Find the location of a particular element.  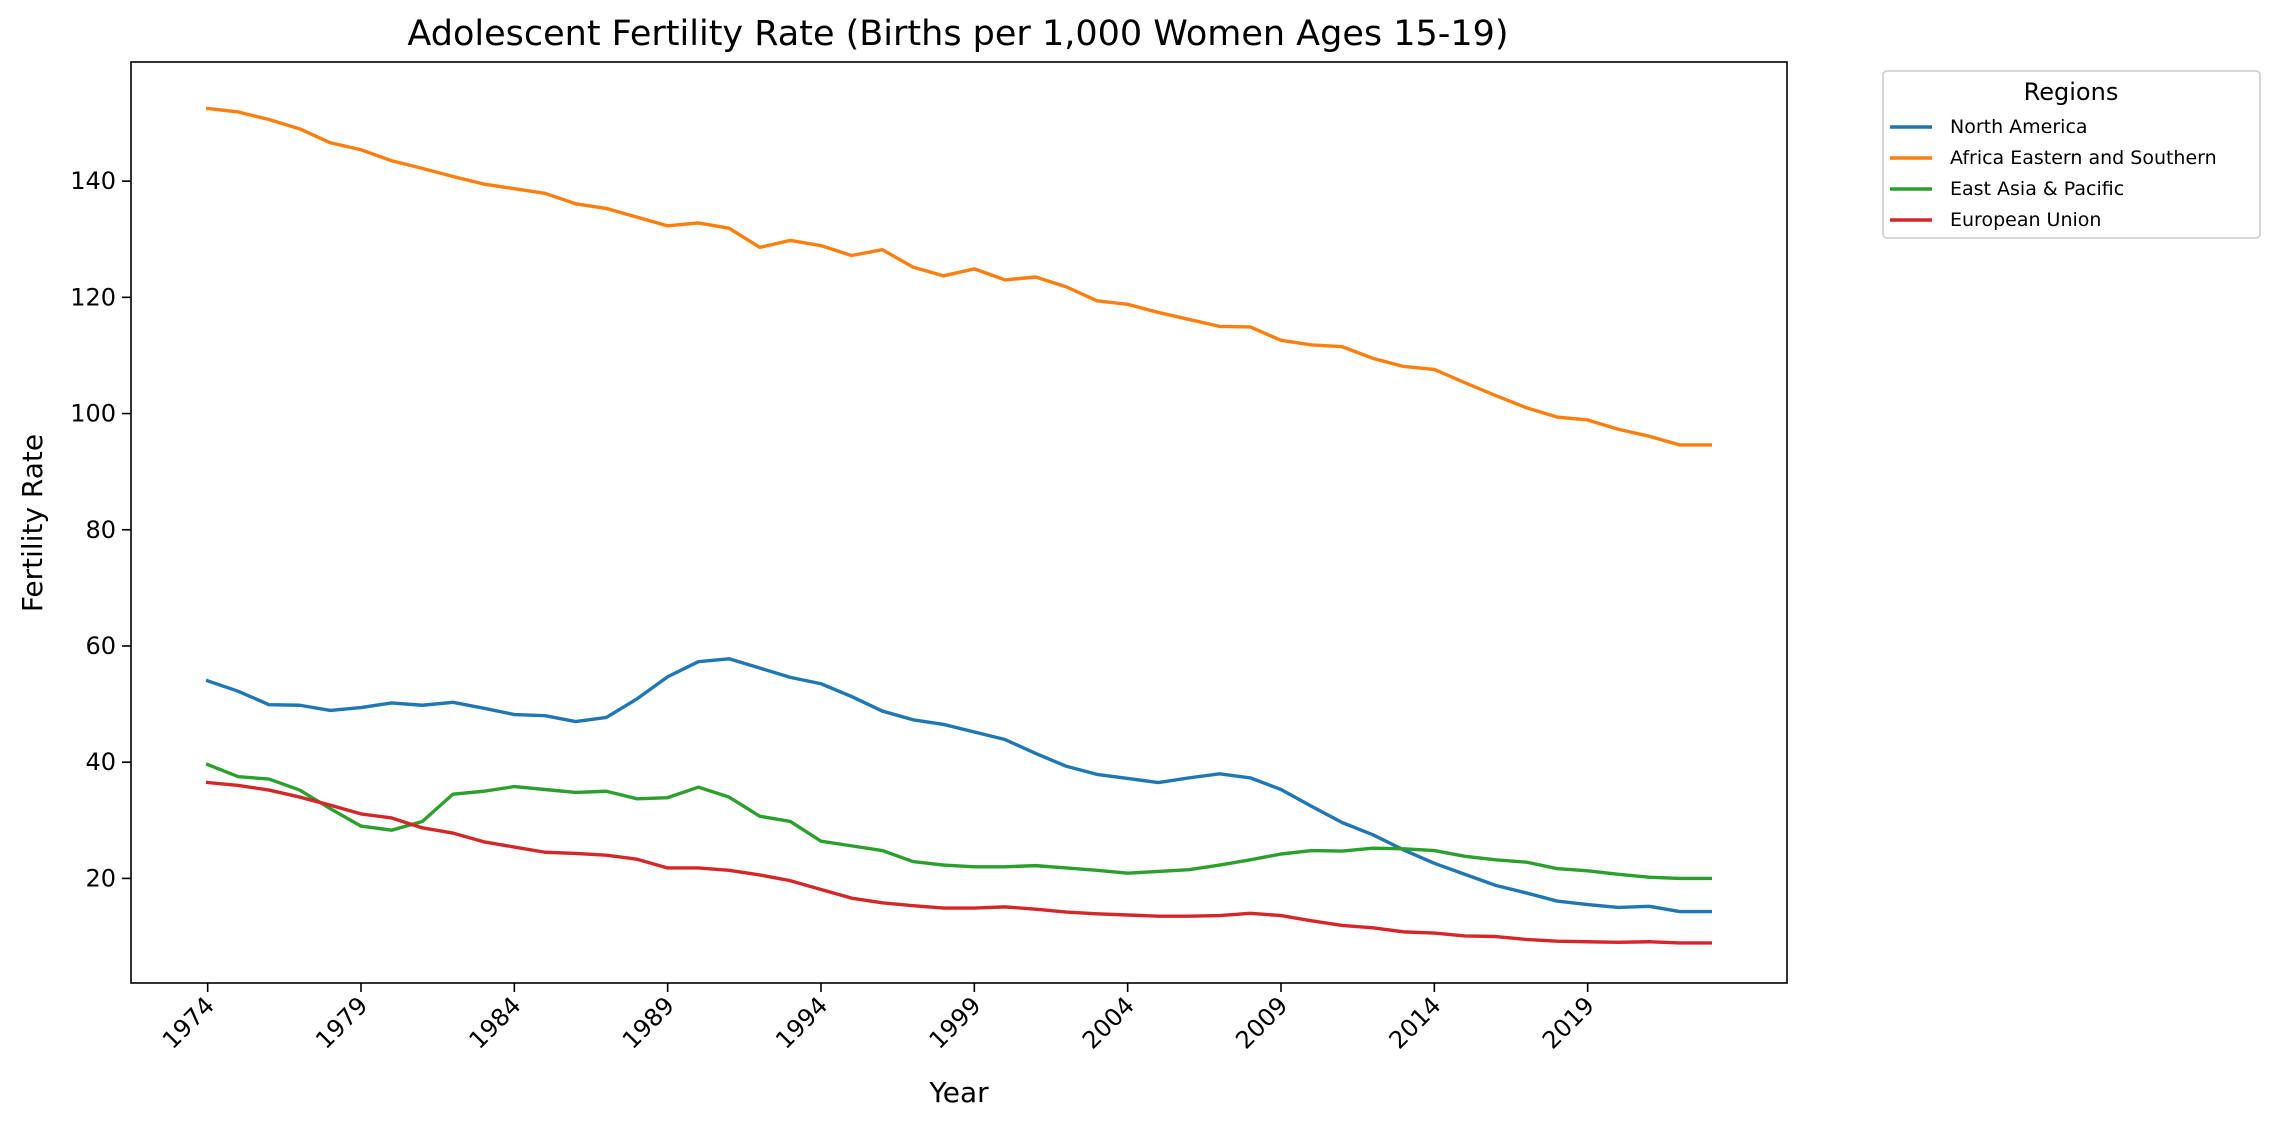

y-axis-label: Fertility Rate is located at coordinates (32, 523).